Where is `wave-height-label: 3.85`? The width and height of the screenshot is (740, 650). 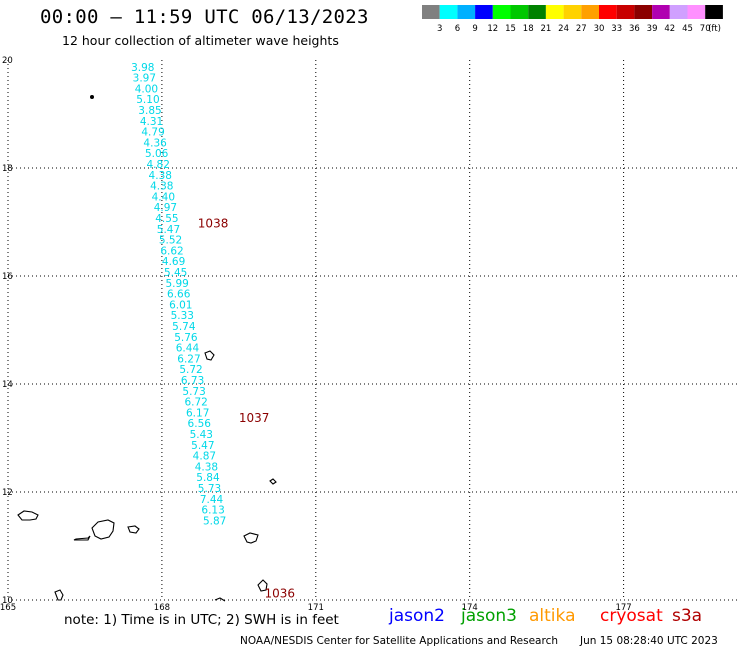 wave-height-label: 3.85 is located at coordinates (149, 111).